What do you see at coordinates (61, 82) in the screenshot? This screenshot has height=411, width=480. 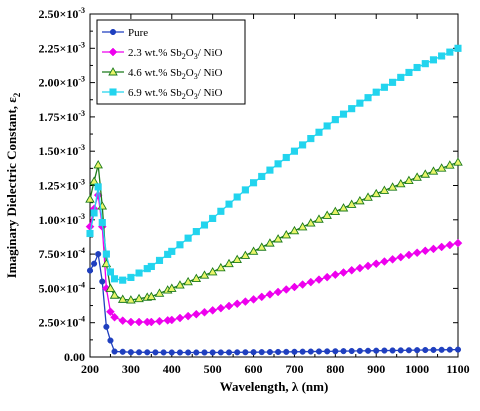 I see `y-tick-label: 2.00×10⁻³` at bounding box center [61, 82].